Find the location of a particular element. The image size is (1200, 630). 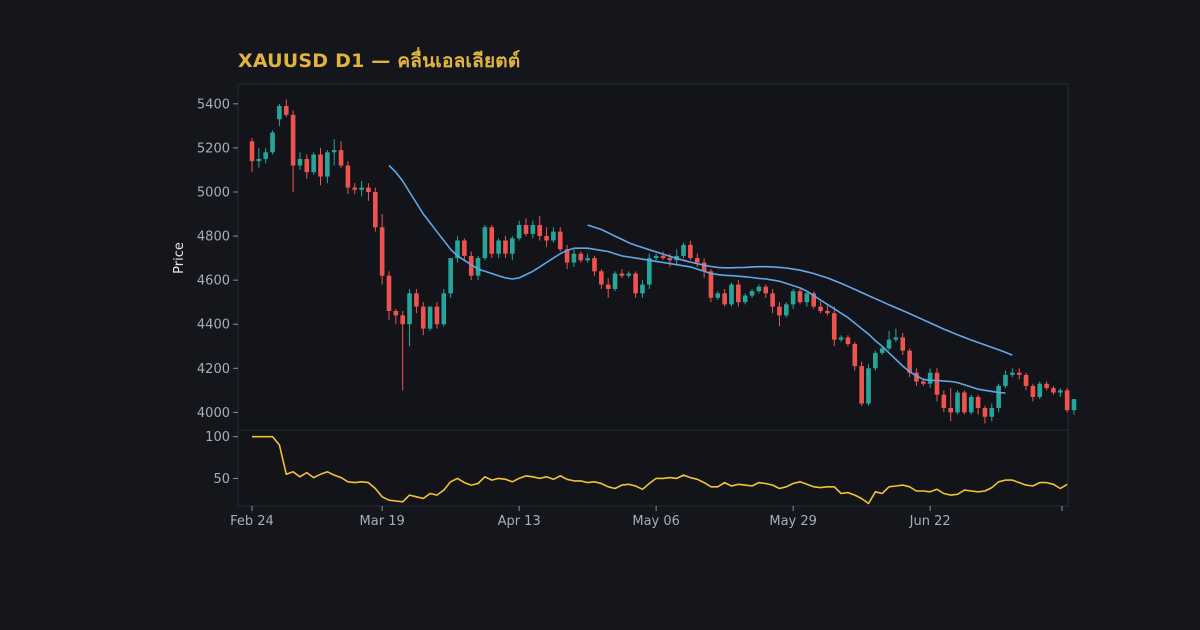

oscillator-axis-ticks: 50 100 is located at coordinates (221, 458).